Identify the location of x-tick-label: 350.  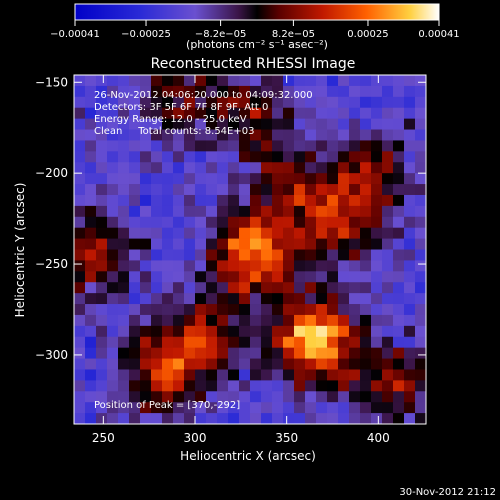
(286, 438).